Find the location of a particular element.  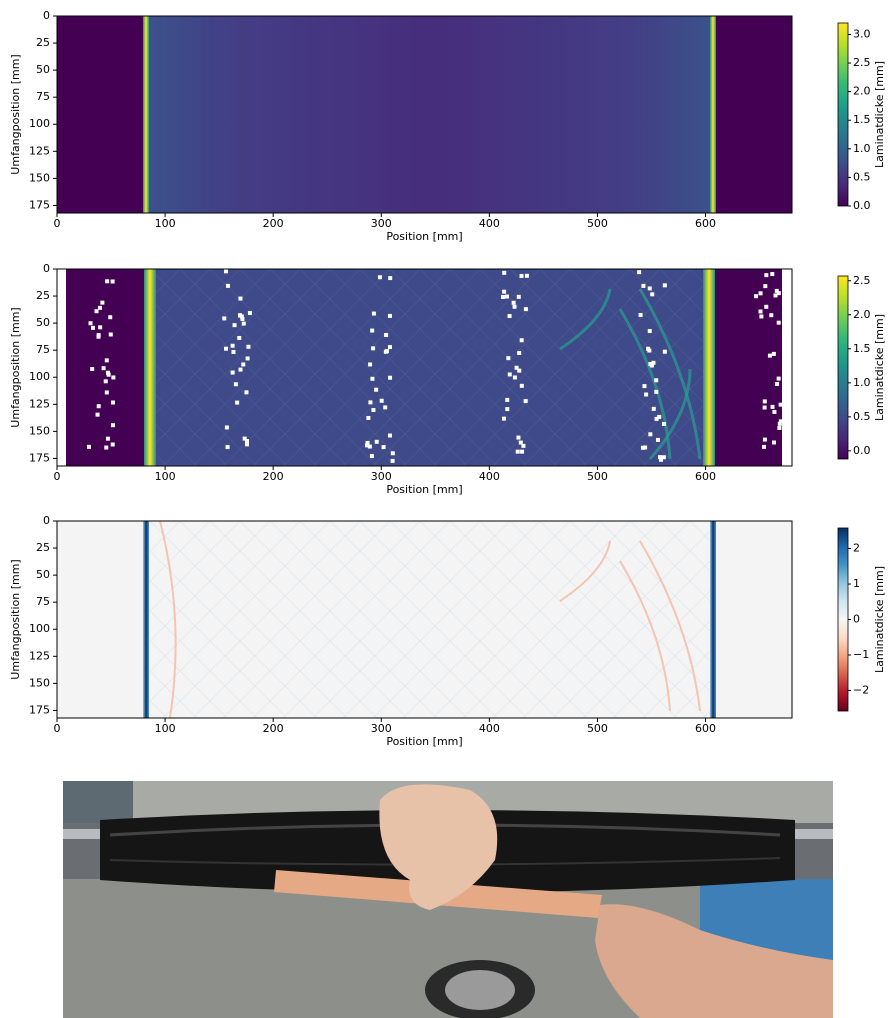

colorbar-tick-label: 2.0 is located at coordinates (862, 314).